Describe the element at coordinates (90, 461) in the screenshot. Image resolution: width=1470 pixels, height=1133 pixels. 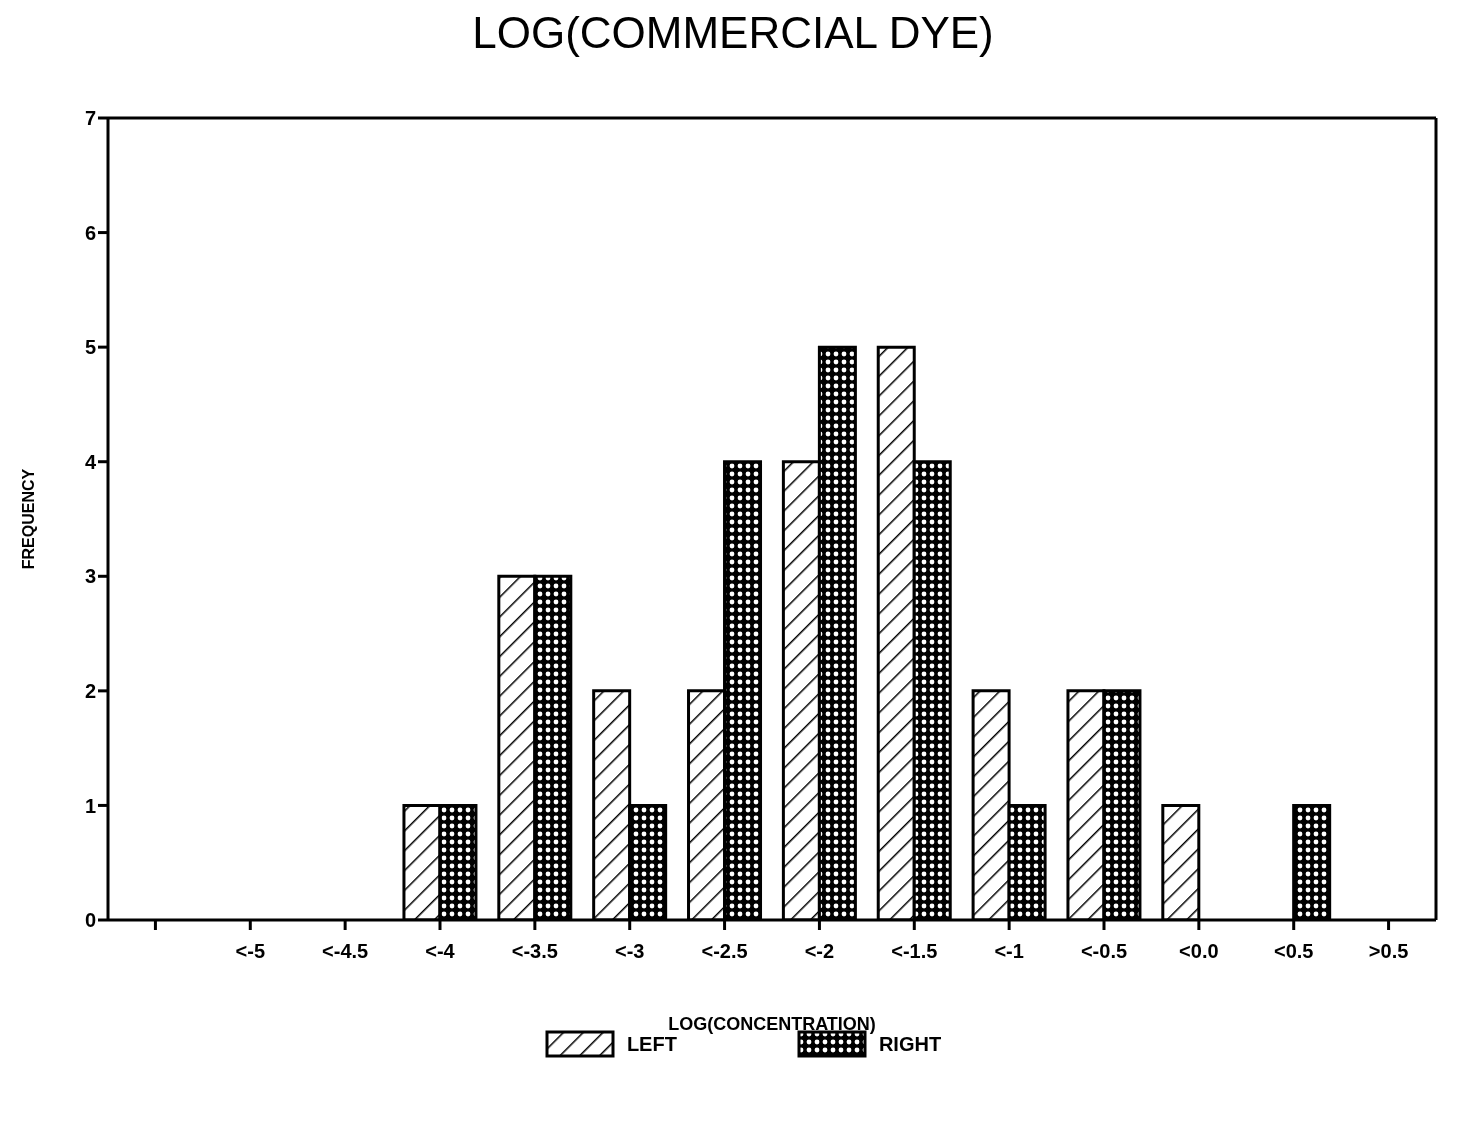
I see `y-tick-label: 4` at that location.